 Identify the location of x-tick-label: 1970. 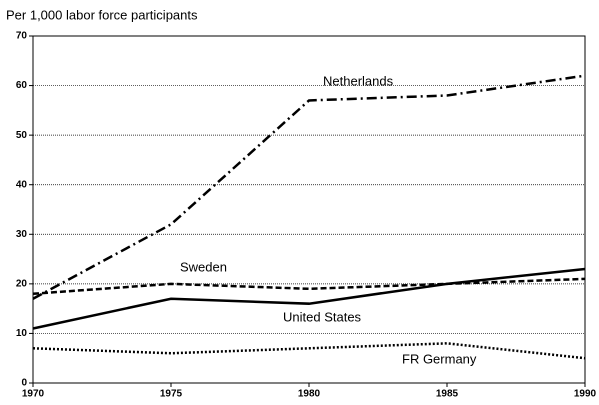
(33, 394).